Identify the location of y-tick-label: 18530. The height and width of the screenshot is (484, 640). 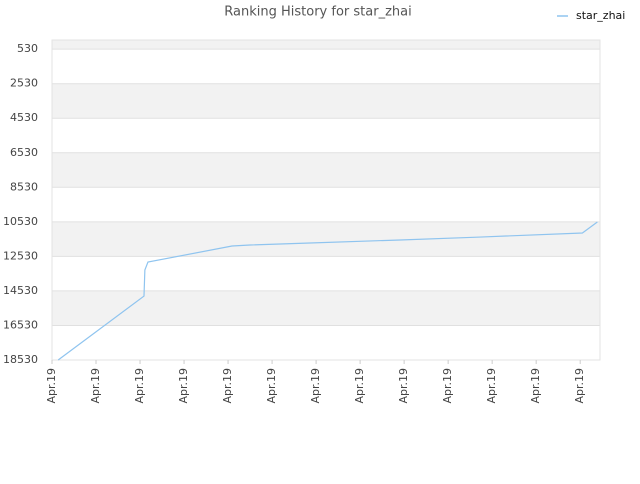
(20, 359).